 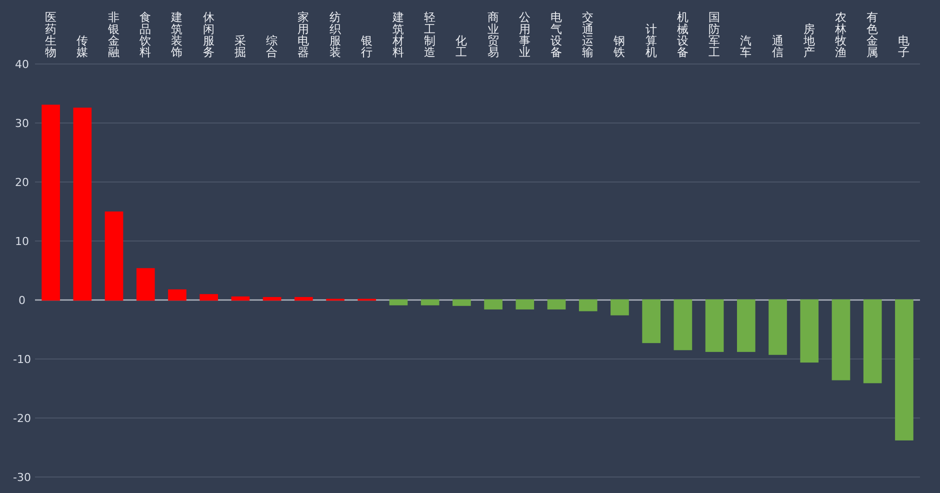 I want to click on x-tick-label: 传媒, so click(x=82, y=46).